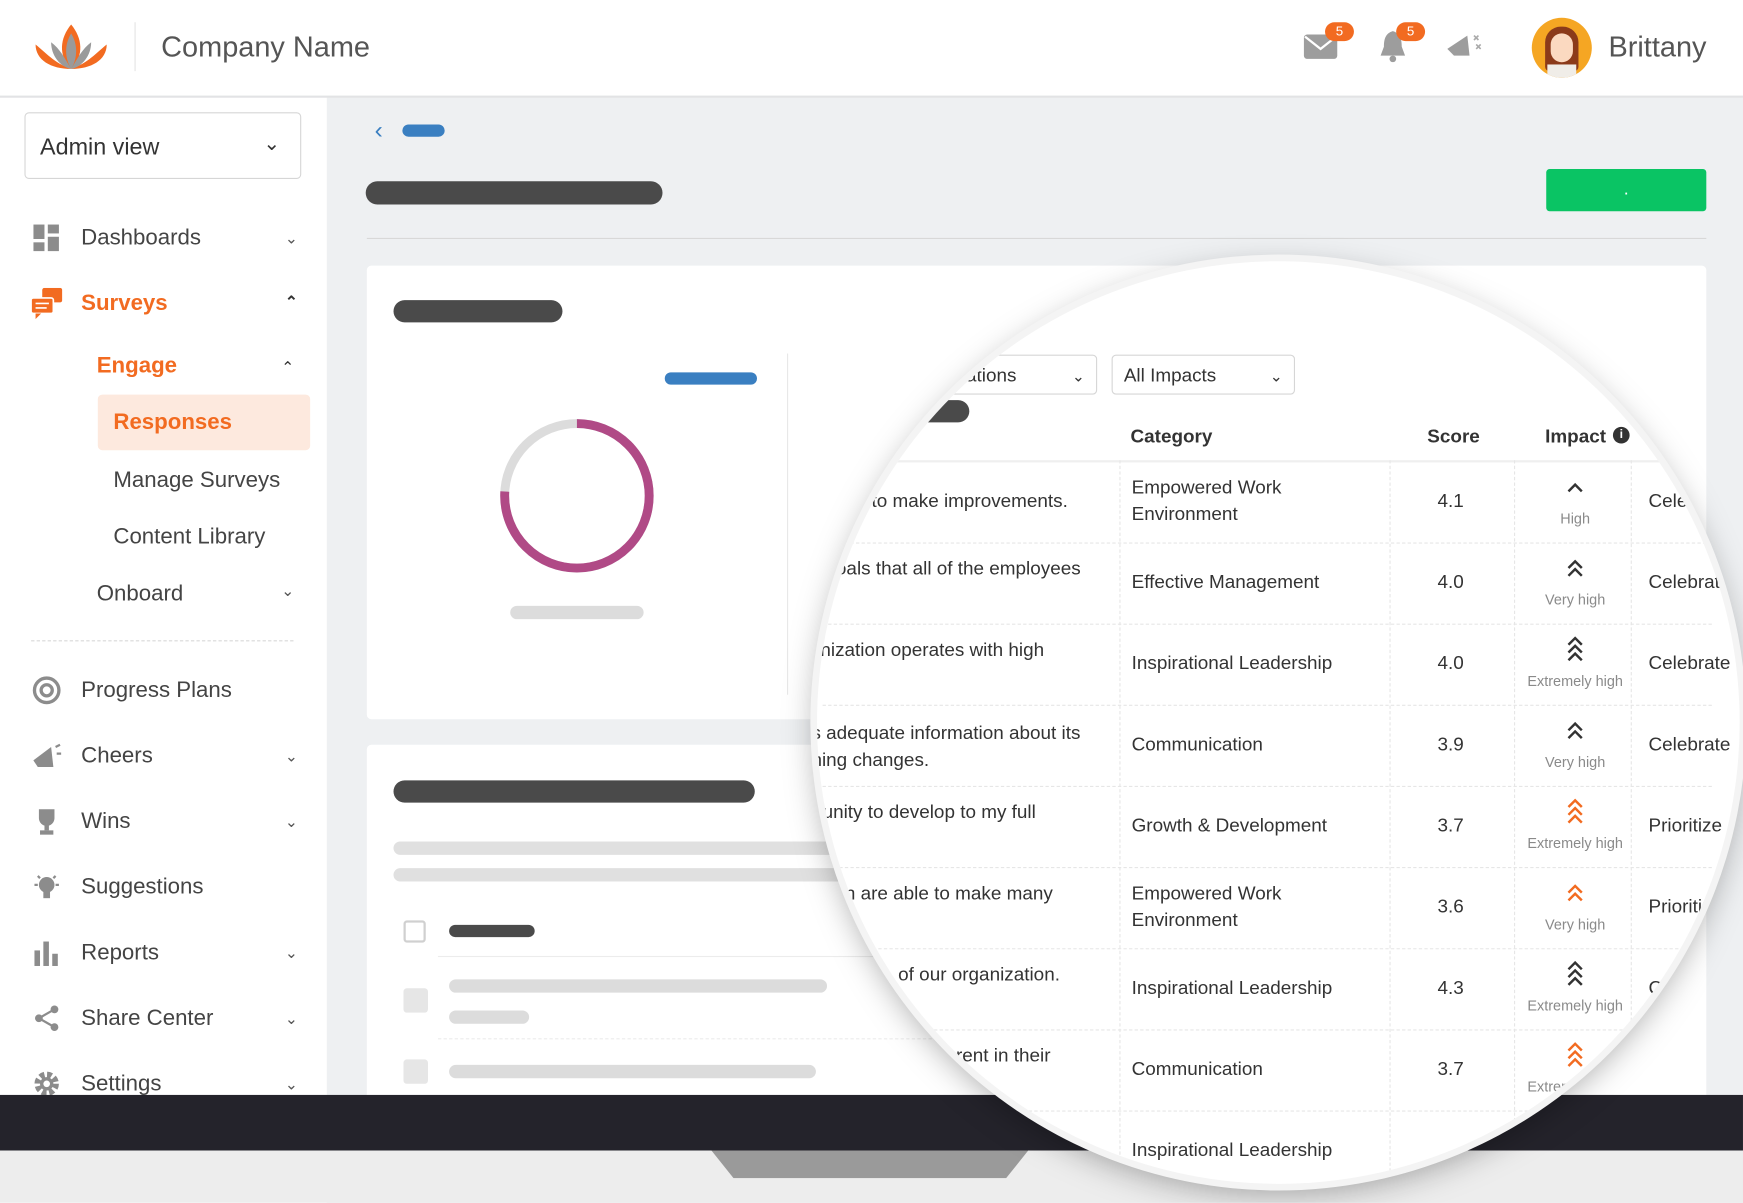 The height and width of the screenshot is (1203, 1743). What do you see at coordinates (1203, 374) in the screenshot?
I see `impact-filter: All Impacts ⌄` at bounding box center [1203, 374].